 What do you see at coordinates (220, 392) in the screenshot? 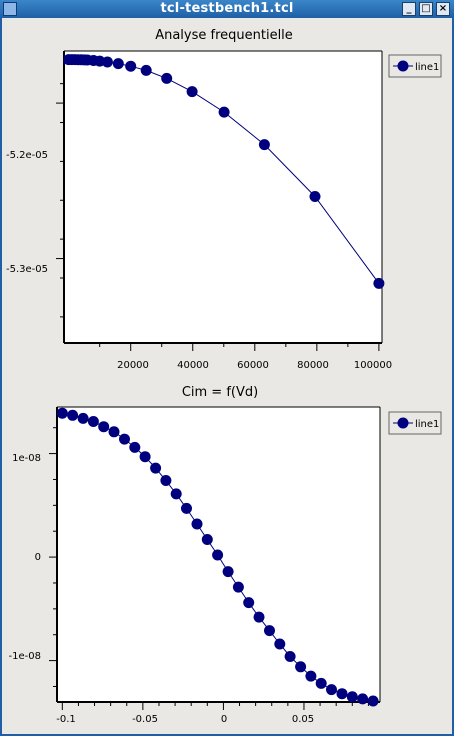
I see `chart-title: Cim = f(Vd)` at bounding box center [220, 392].